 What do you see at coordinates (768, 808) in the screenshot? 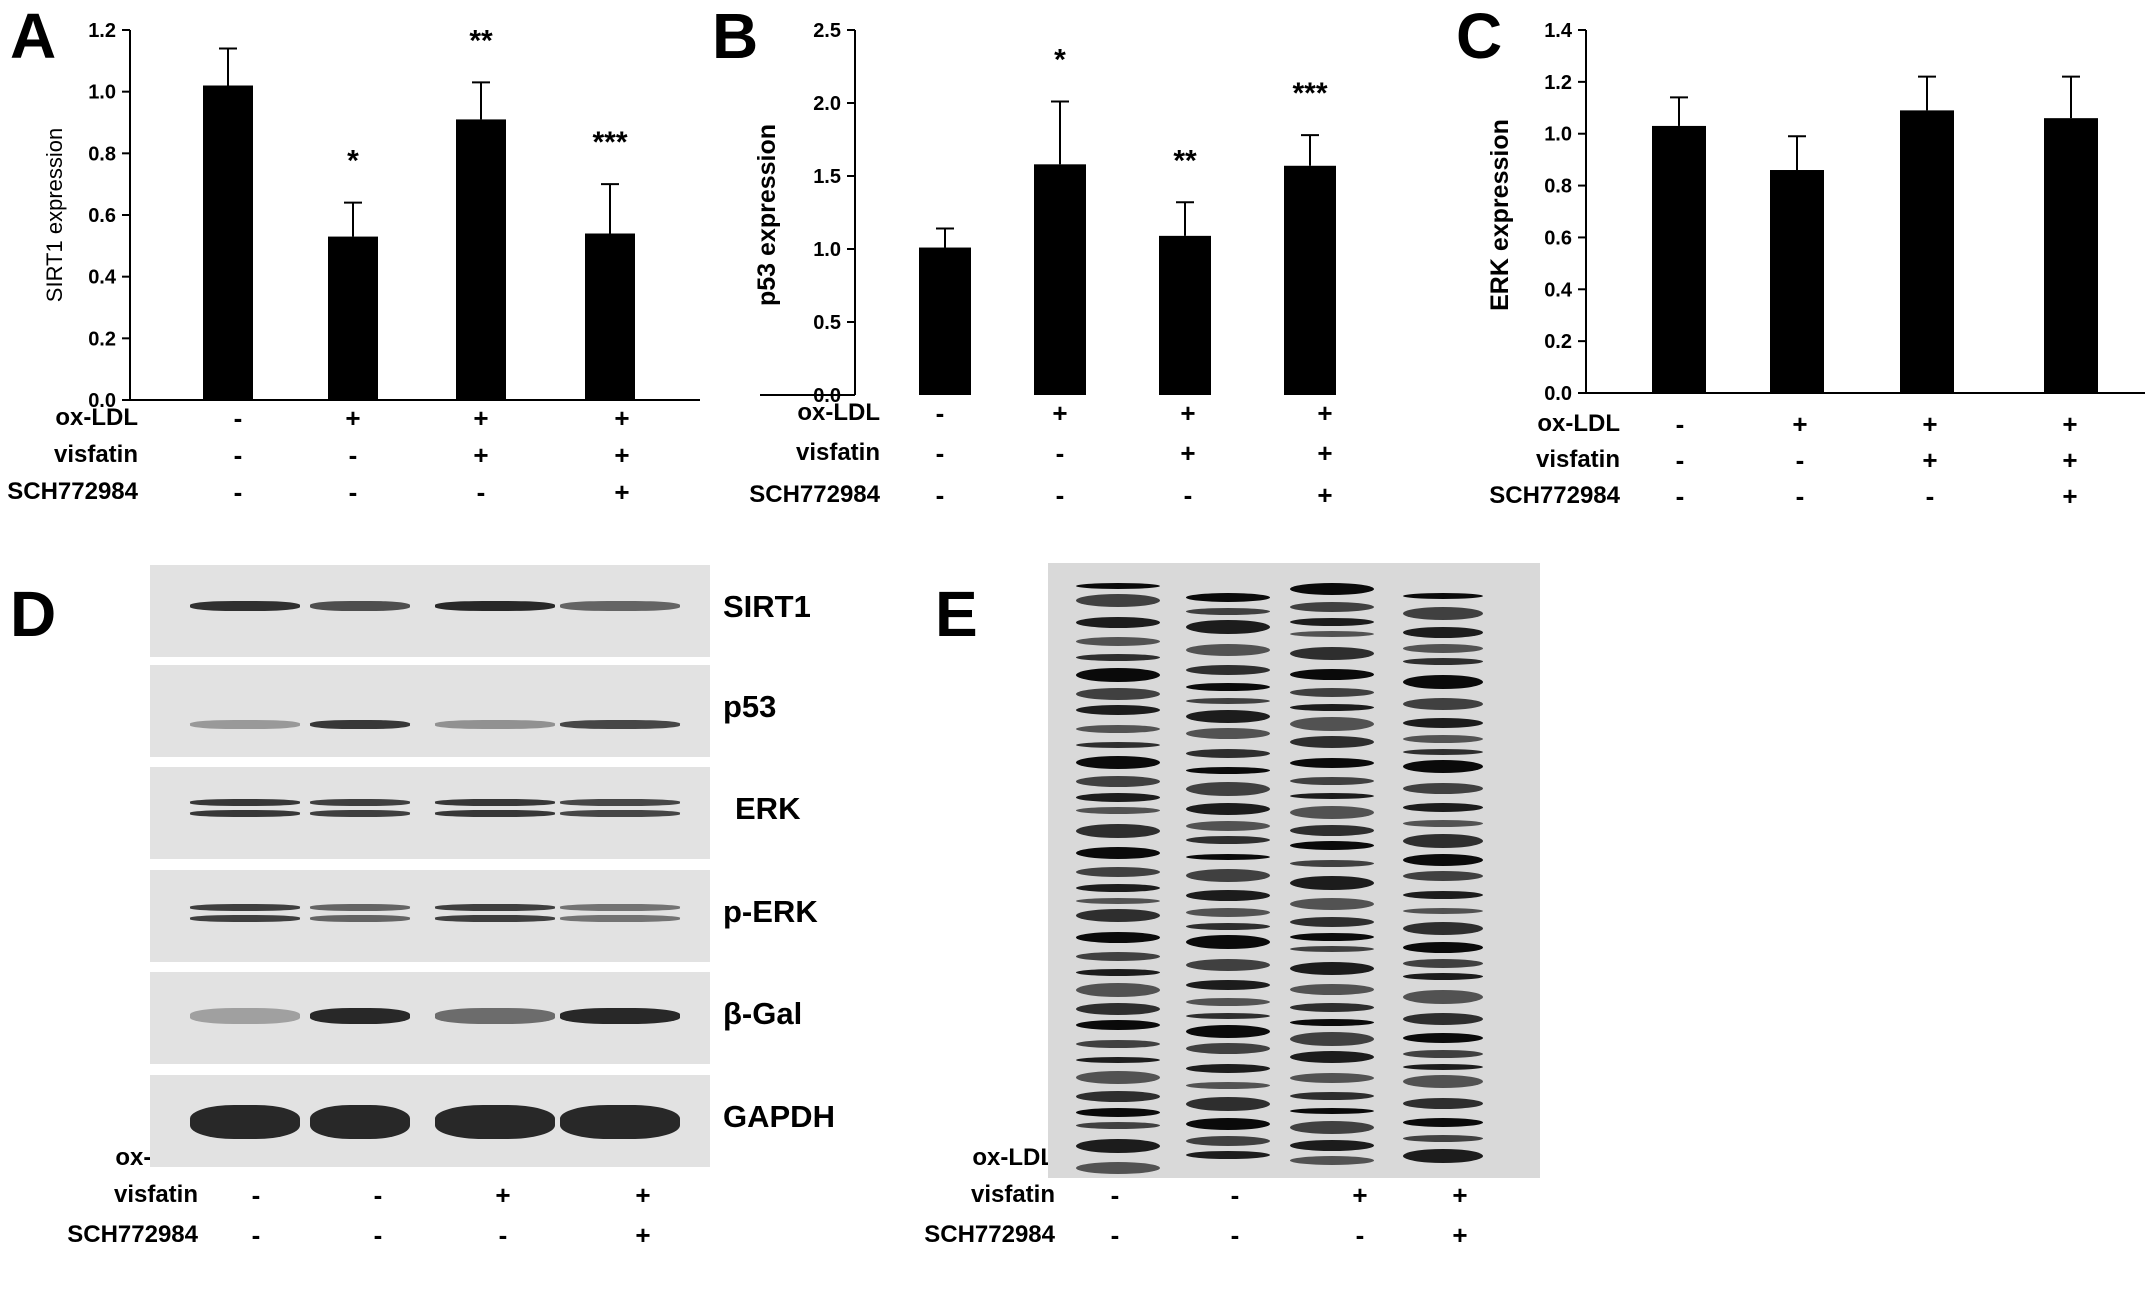
I see `blot-label: ERK` at bounding box center [768, 808].